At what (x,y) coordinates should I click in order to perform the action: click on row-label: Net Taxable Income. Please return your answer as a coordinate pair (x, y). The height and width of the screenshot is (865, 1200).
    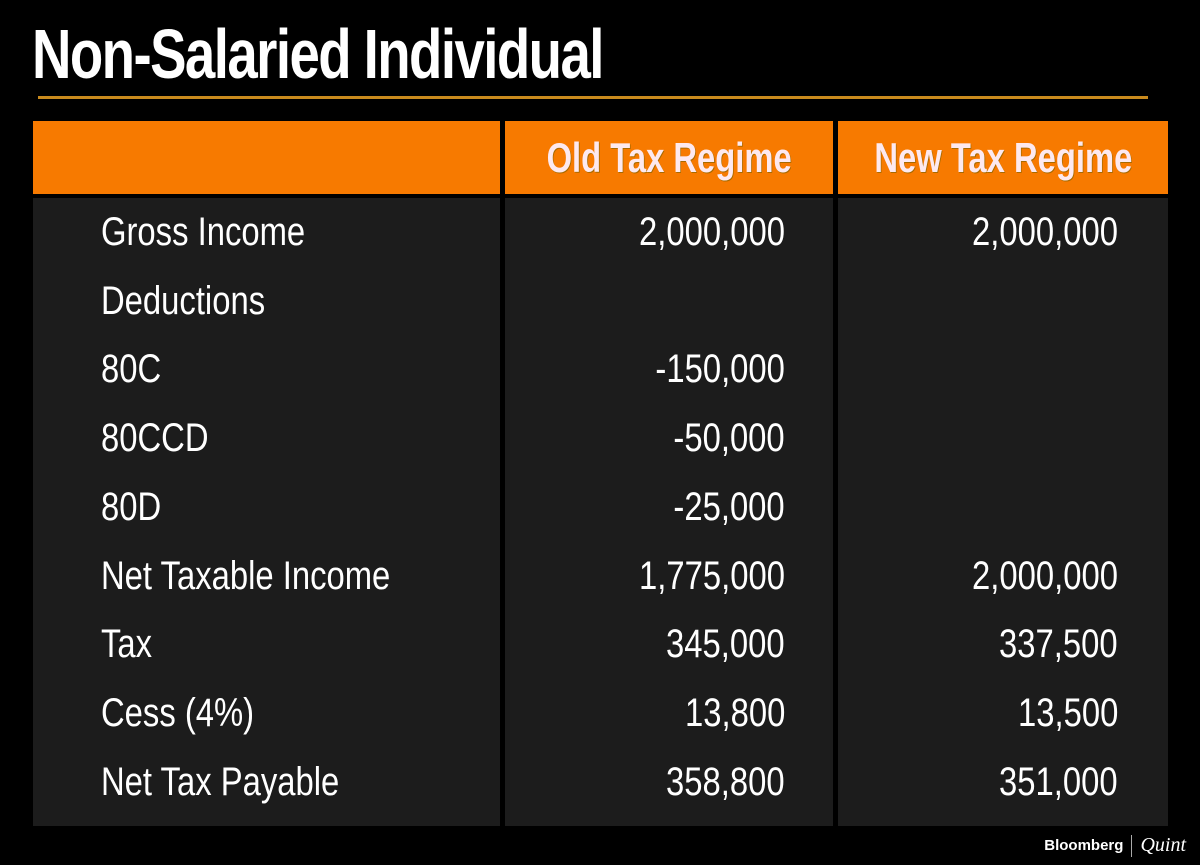
    Looking at the image, I should click on (246, 575).